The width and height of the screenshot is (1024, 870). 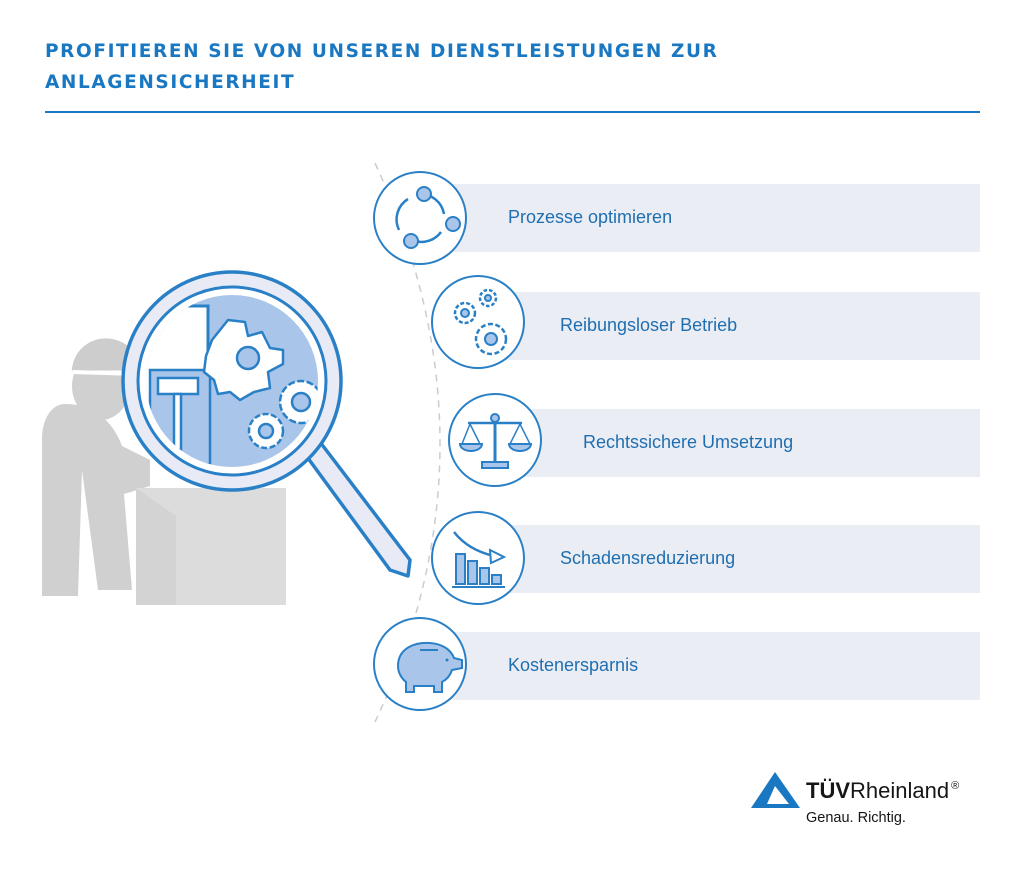 What do you see at coordinates (590, 217) in the screenshot?
I see `benefit-label-1: Prozesse optimieren` at bounding box center [590, 217].